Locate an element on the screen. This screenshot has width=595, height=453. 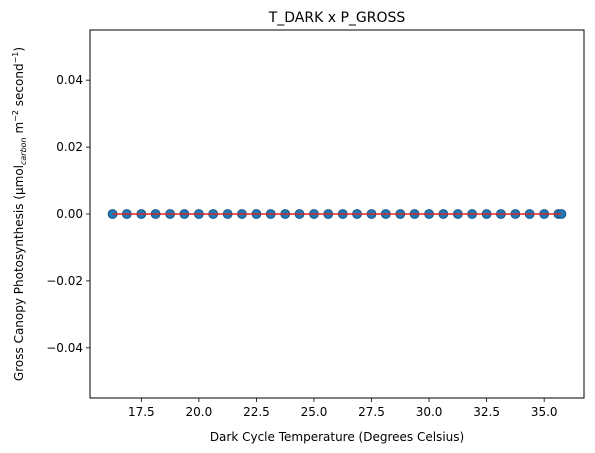
y-tick-label: −0.02 is located at coordinates (64, 281).